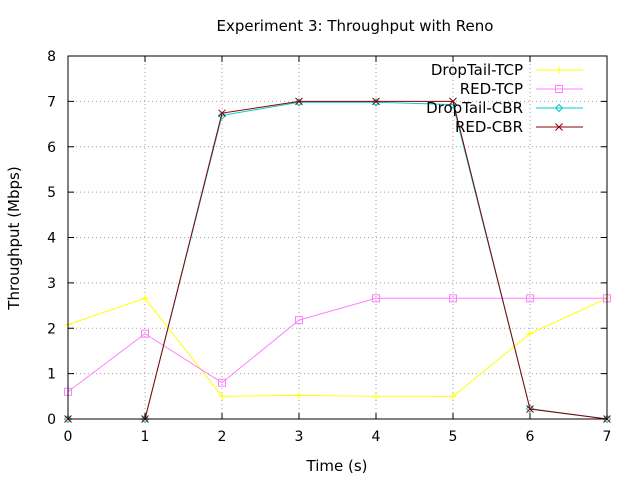  What do you see at coordinates (474, 108) in the screenshot?
I see `legend-label: DropTail-CBR` at bounding box center [474, 108].